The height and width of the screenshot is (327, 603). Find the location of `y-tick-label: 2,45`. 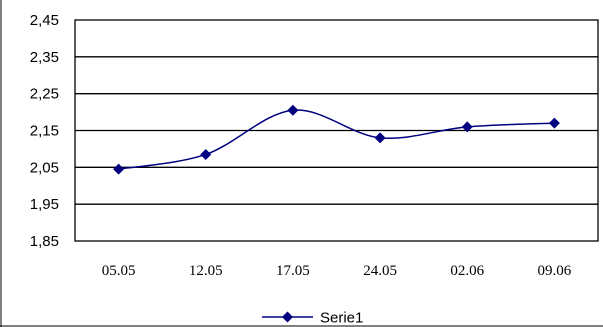

y-tick-label: 2,45 is located at coordinates (44, 20).